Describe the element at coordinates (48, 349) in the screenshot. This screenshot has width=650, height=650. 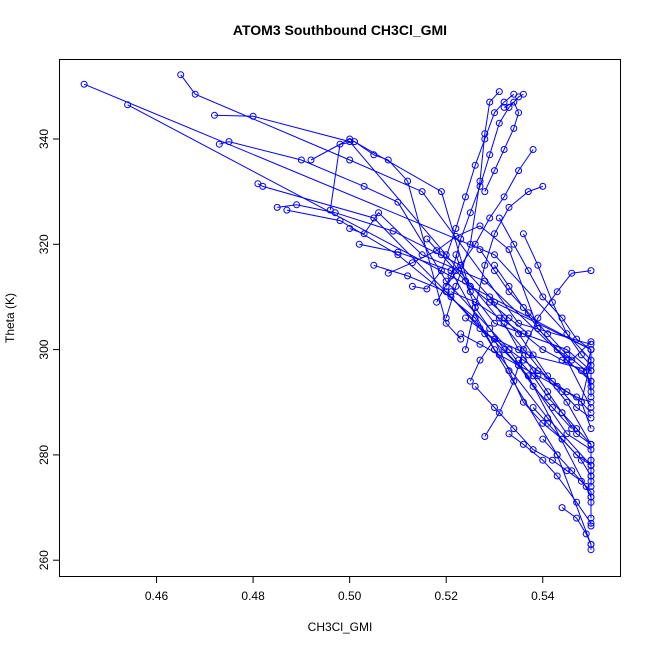
I see `y-axis: 260 280 300 320 340` at that location.